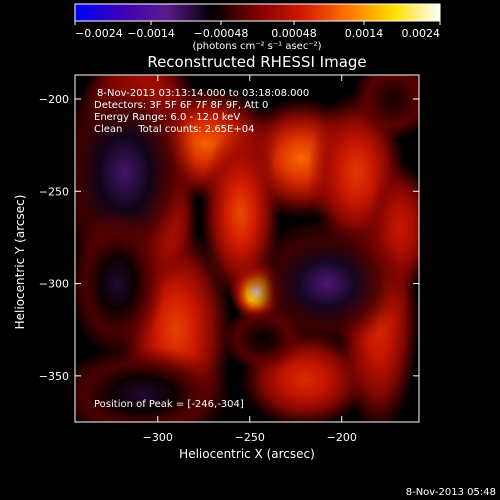 The height and width of the screenshot is (500, 500). Describe the element at coordinates (342, 437) in the screenshot. I see `x-tick-label: −200` at that location.